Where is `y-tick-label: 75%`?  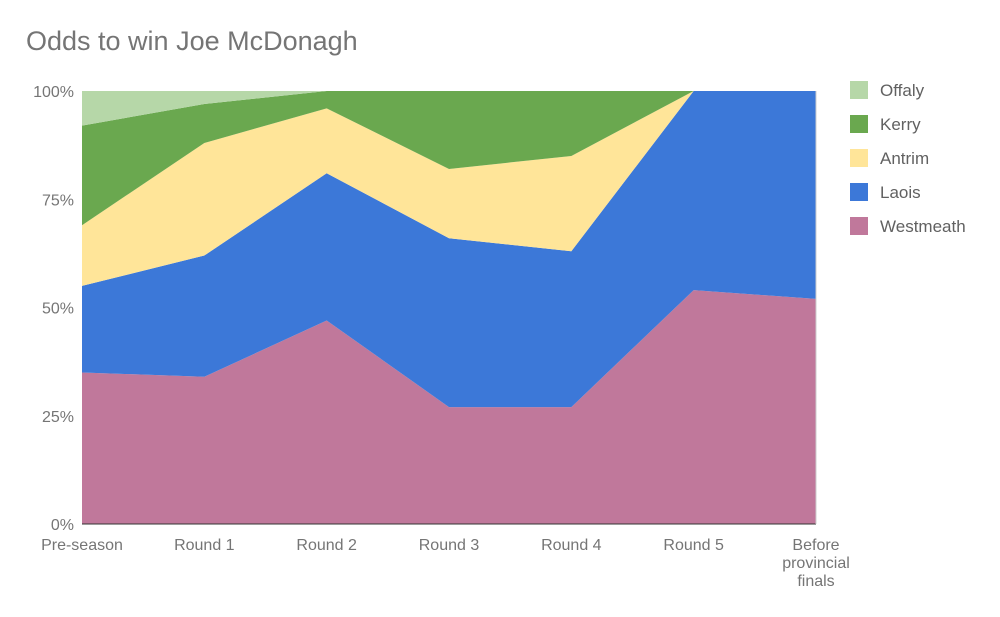
y-tick-label: 75% is located at coordinates (58, 200).